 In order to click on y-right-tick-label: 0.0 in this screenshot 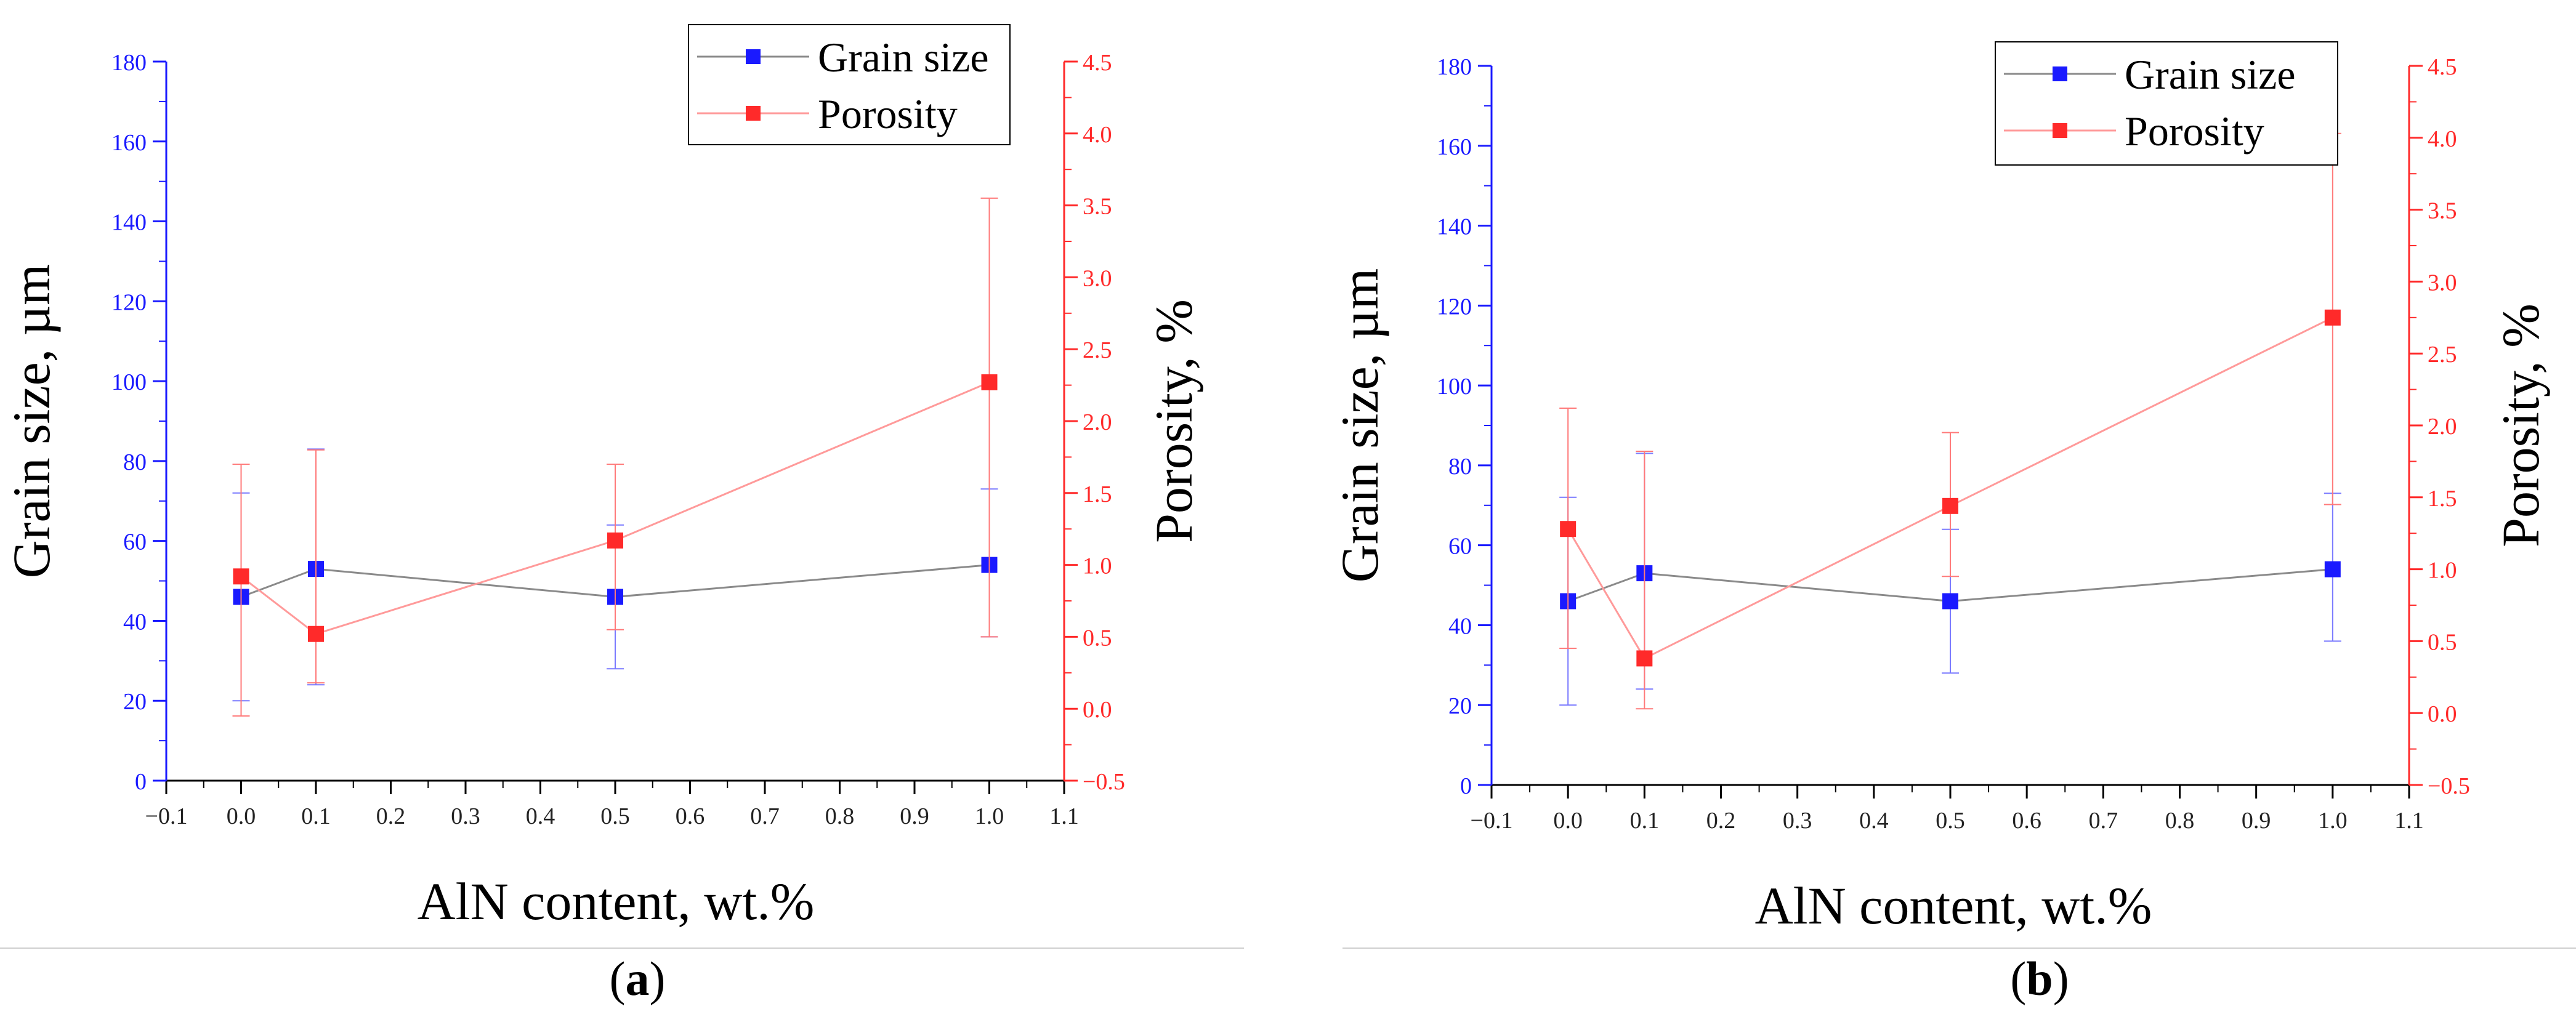, I will do `click(1097, 710)`.